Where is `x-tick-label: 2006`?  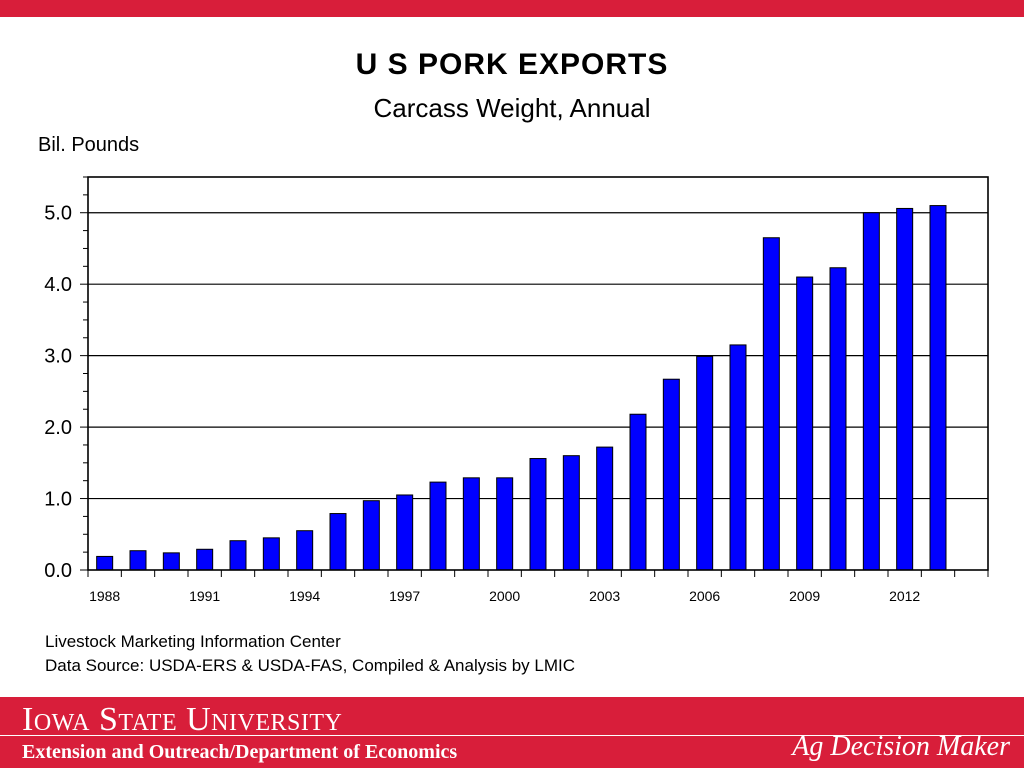 x-tick-label: 2006 is located at coordinates (704, 596).